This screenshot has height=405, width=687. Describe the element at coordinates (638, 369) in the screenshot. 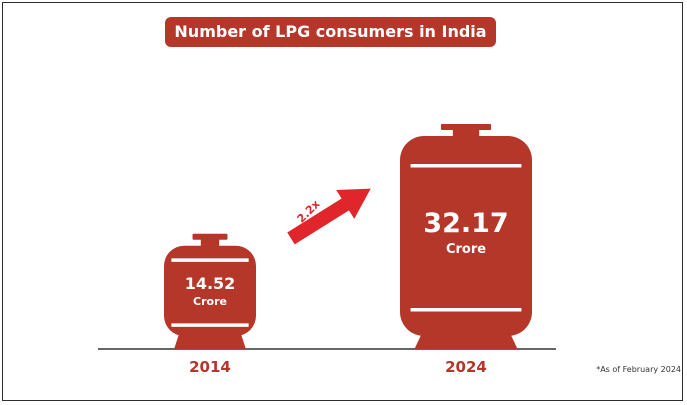

I see `footnote: *As of February 2024` at that location.